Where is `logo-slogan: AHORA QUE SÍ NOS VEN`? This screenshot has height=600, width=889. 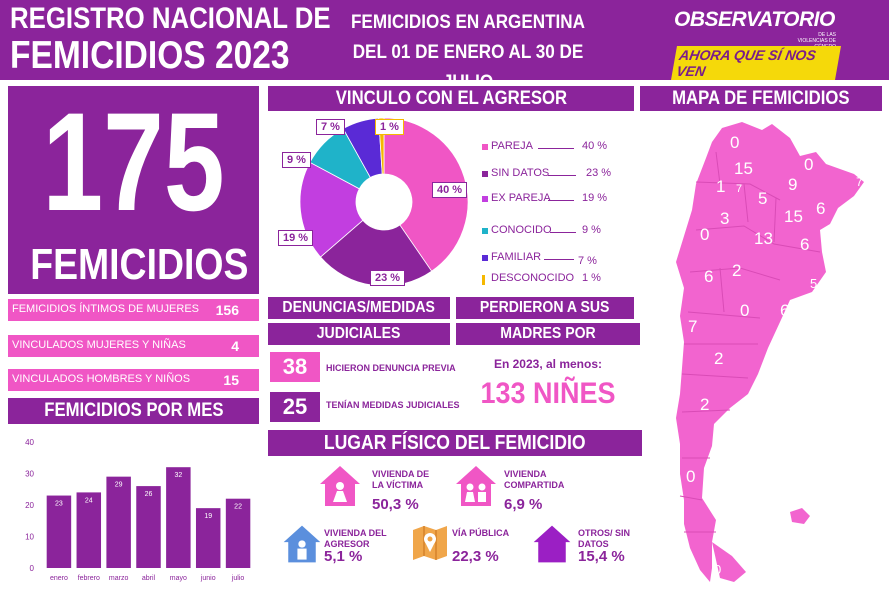
logo-slogan: AHORA QUE SÍ NOS VEN is located at coordinates (756, 63).